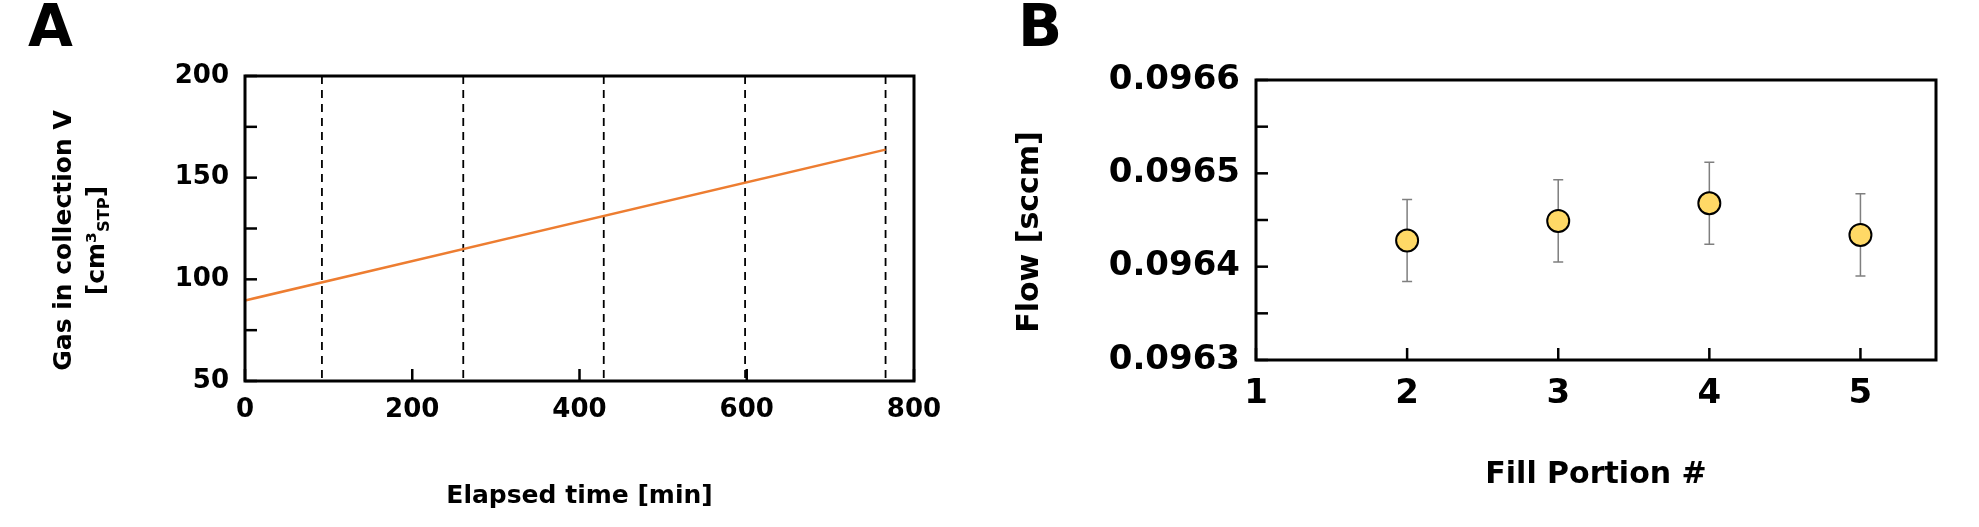 The image size is (1979, 527). What do you see at coordinates (201, 277) in the screenshot?
I see `y-tick-label: 100` at bounding box center [201, 277].